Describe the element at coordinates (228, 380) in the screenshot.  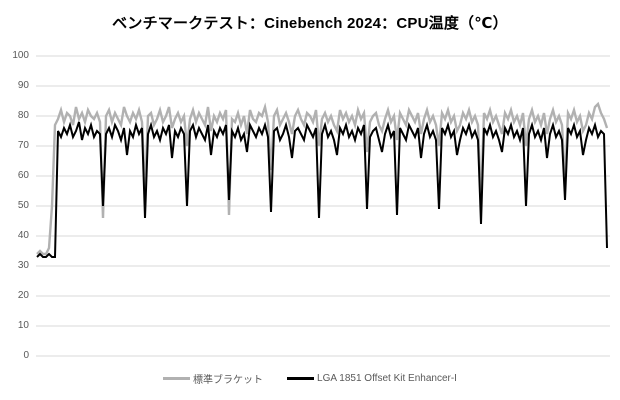
I see `legend-label-standard-bracket: 標準ブラケット` at that location.